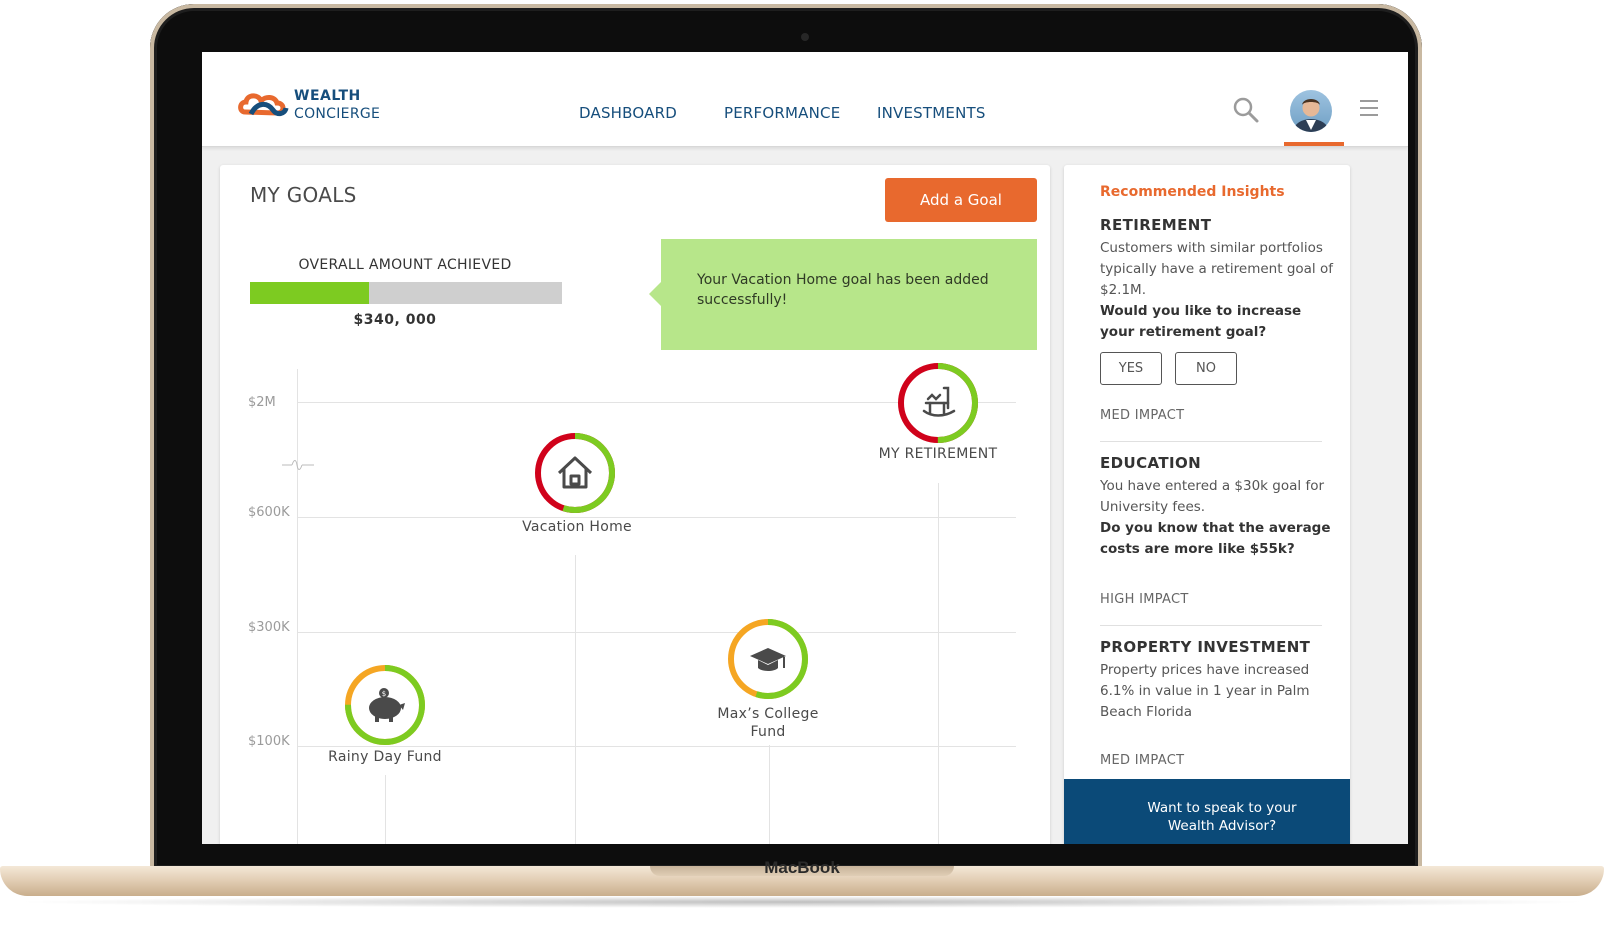  What do you see at coordinates (337, 114) in the screenshot?
I see `logo-text-concierge: CONCIERGE` at bounding box center [337, 114].